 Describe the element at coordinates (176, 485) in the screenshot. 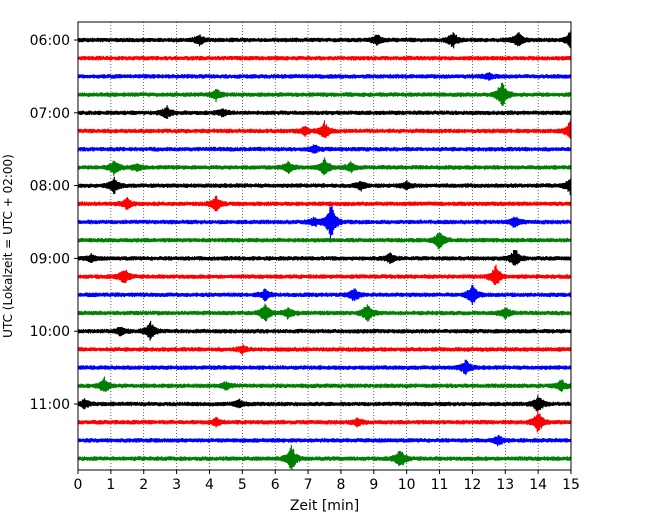

I see `x-tick-label: 3` at that location.